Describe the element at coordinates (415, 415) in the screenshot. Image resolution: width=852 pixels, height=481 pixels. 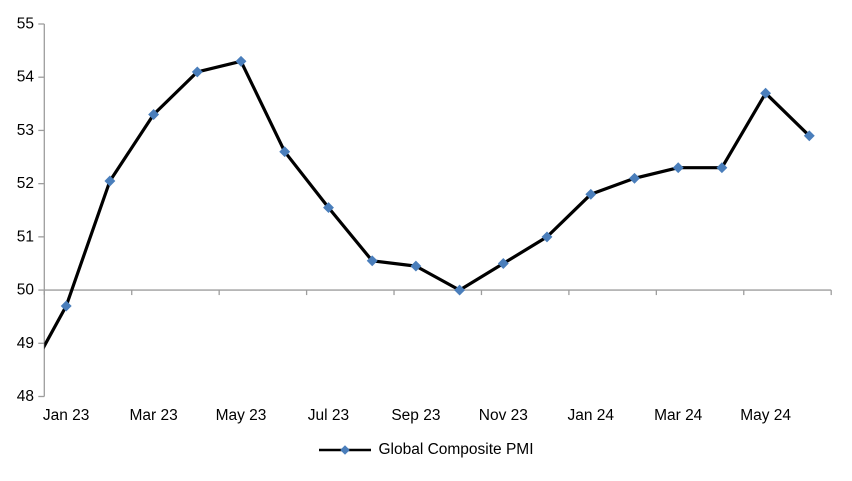
I see `x-tick-label: Sep 23` at that location.